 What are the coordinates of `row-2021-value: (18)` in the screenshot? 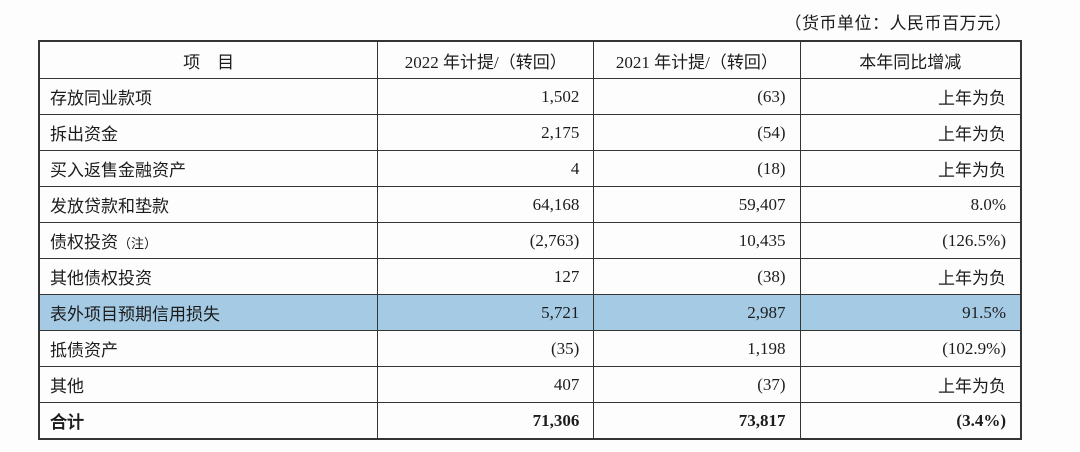 It's located at (697, 168).